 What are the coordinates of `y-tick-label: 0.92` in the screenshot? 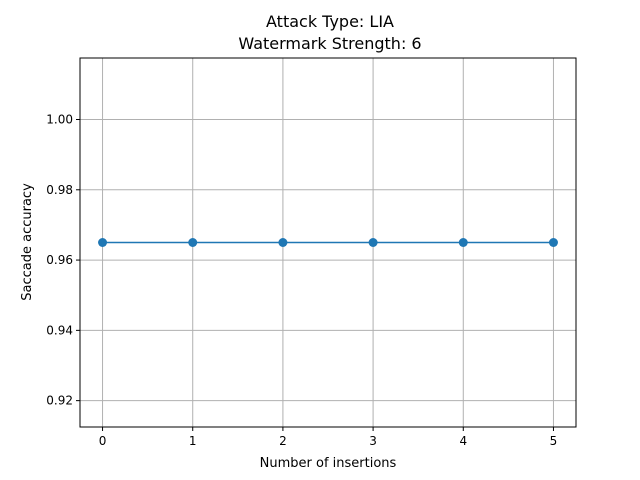 It's located at (59, 401).